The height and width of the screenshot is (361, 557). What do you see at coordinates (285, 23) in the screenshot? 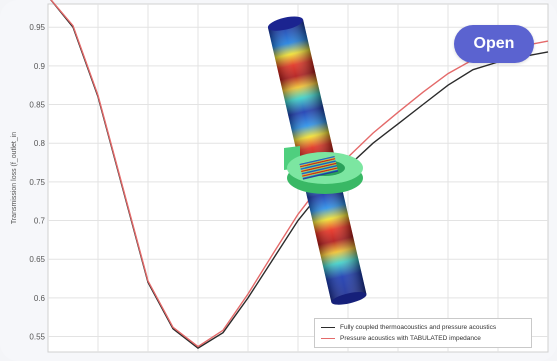
I see `tube-top-cap` at bounding box center [285, 23].